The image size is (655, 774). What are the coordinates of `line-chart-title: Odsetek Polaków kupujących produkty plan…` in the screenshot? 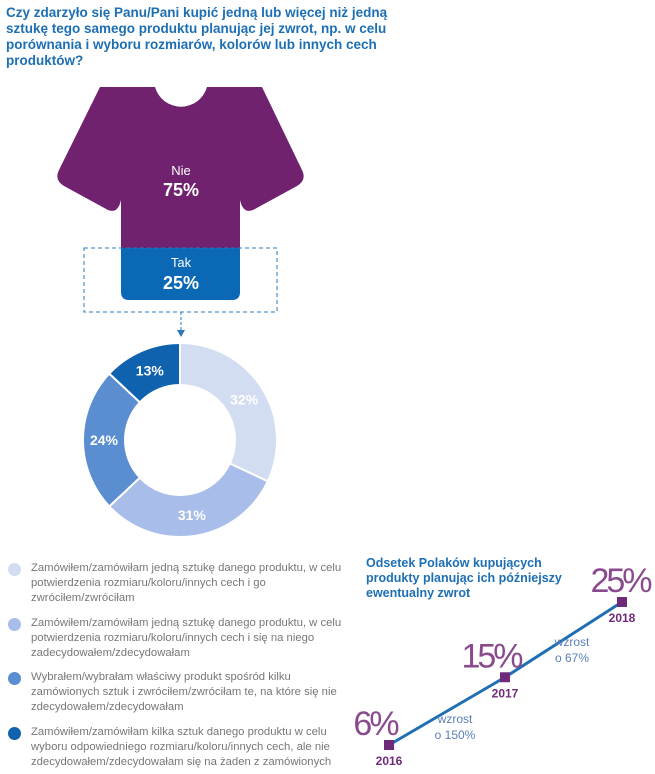 It's located at (464, 578).